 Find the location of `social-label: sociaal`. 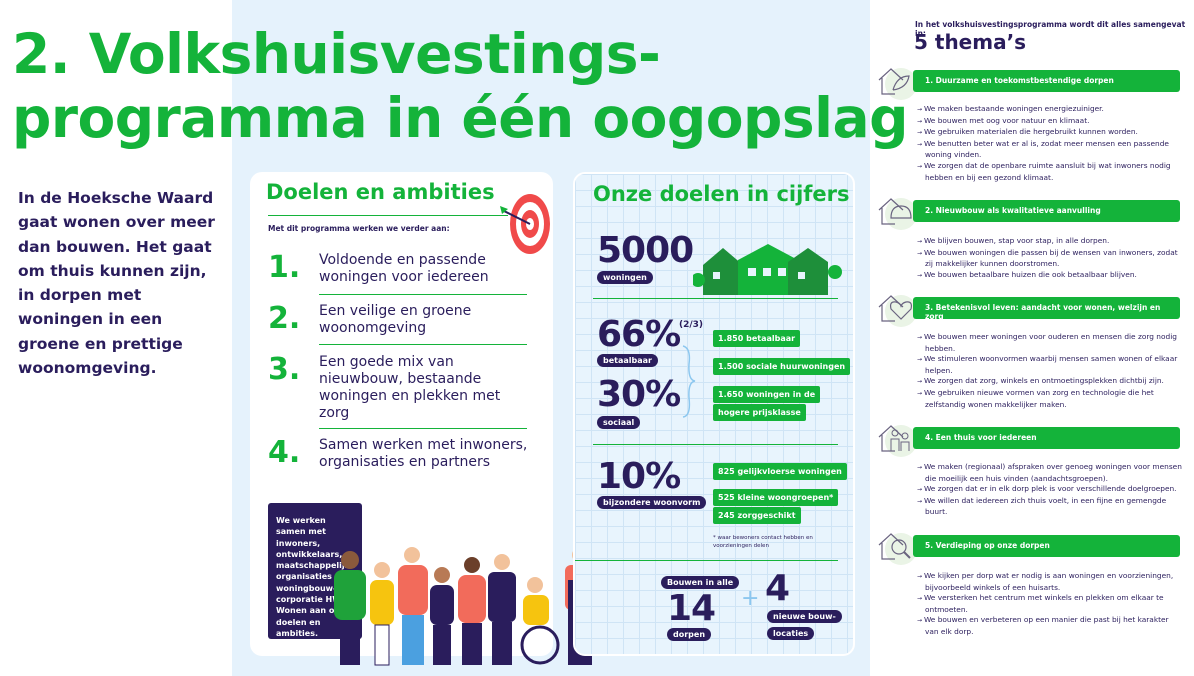

social-label: sociaal is located at coordinates (619, 422).